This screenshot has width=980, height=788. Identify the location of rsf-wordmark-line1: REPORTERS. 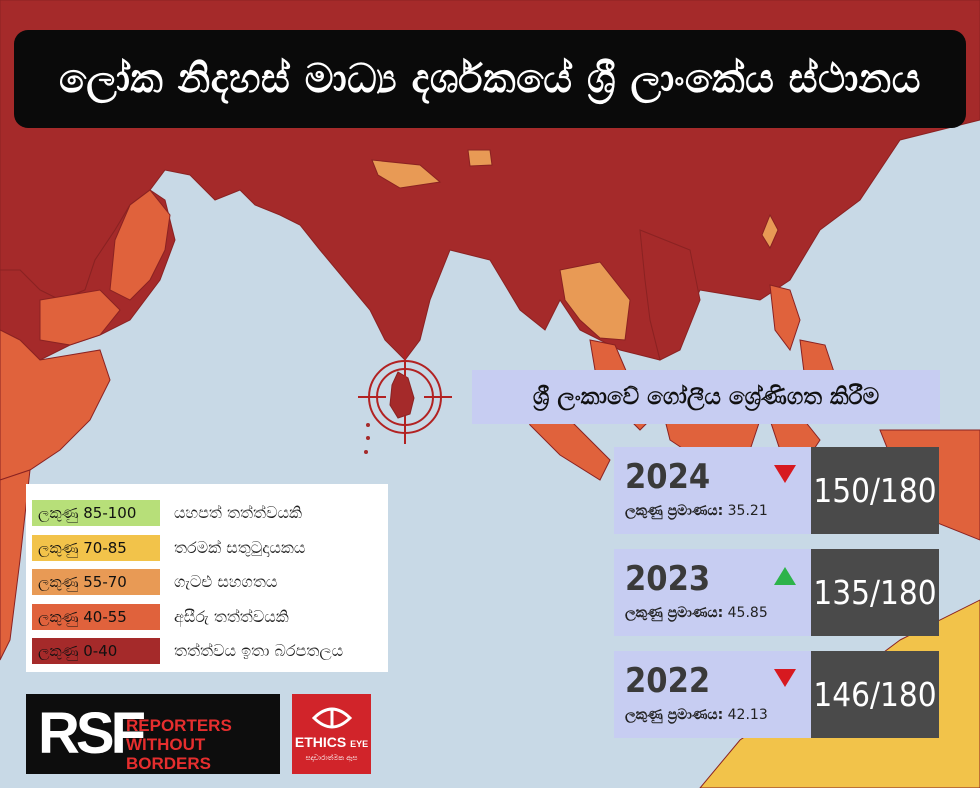
(179, 725).